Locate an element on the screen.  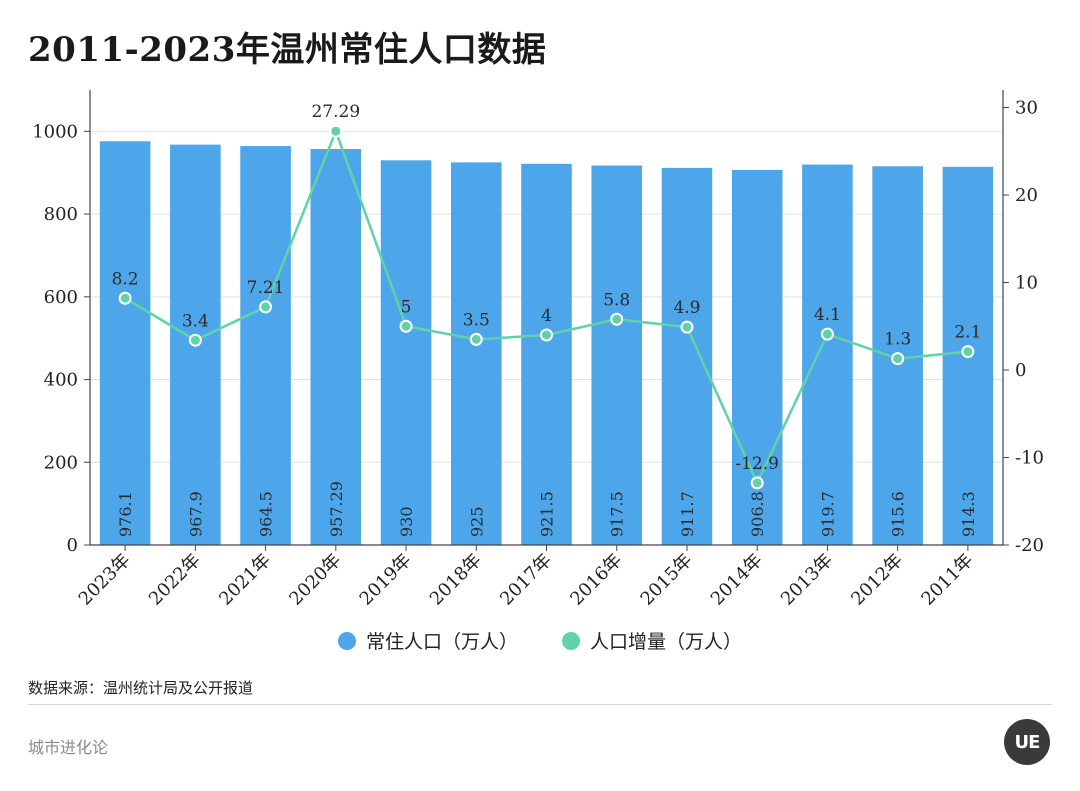
line-point-label: 4.1 is located at coordinates (827, 315).